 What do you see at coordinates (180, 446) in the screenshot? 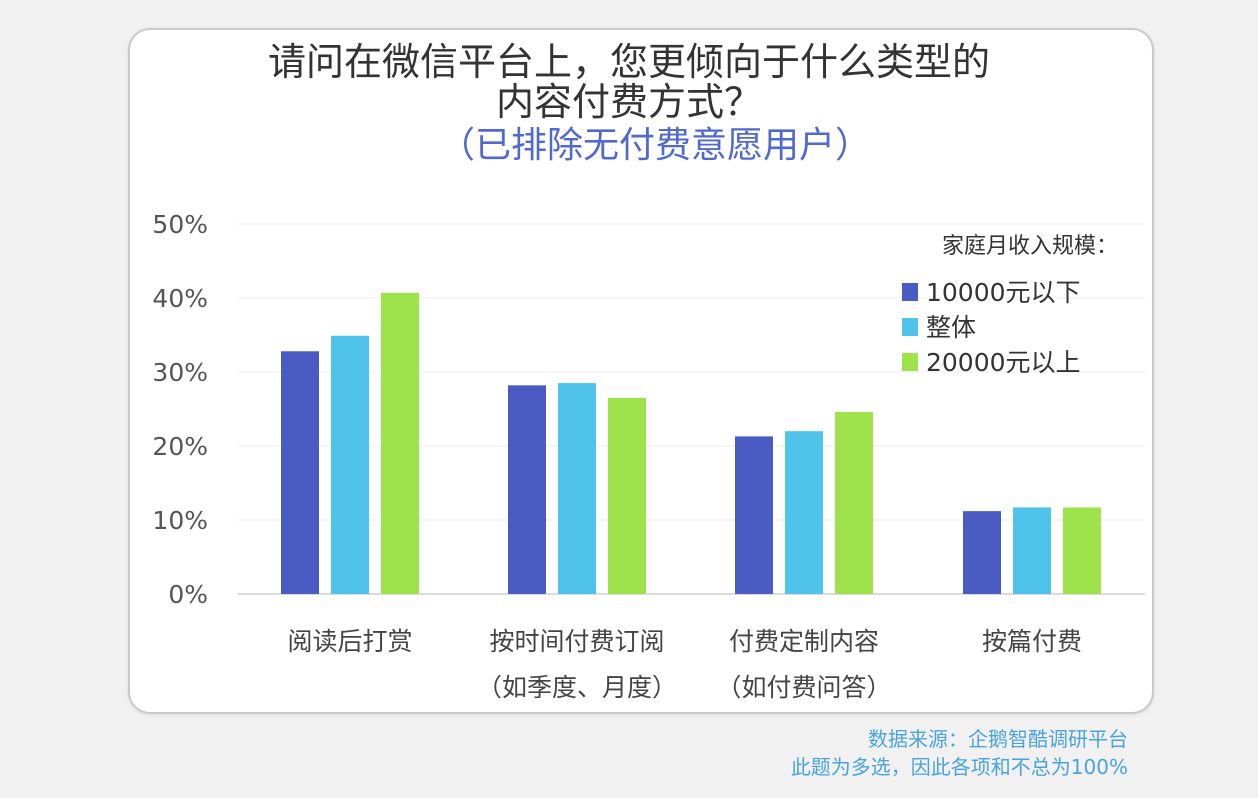
I see `y-tick-label: 20%` at bounding box center [180, 446].